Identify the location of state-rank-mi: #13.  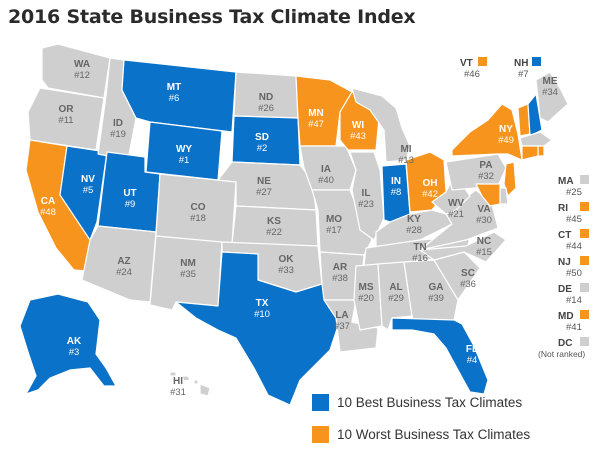
(406, 160).